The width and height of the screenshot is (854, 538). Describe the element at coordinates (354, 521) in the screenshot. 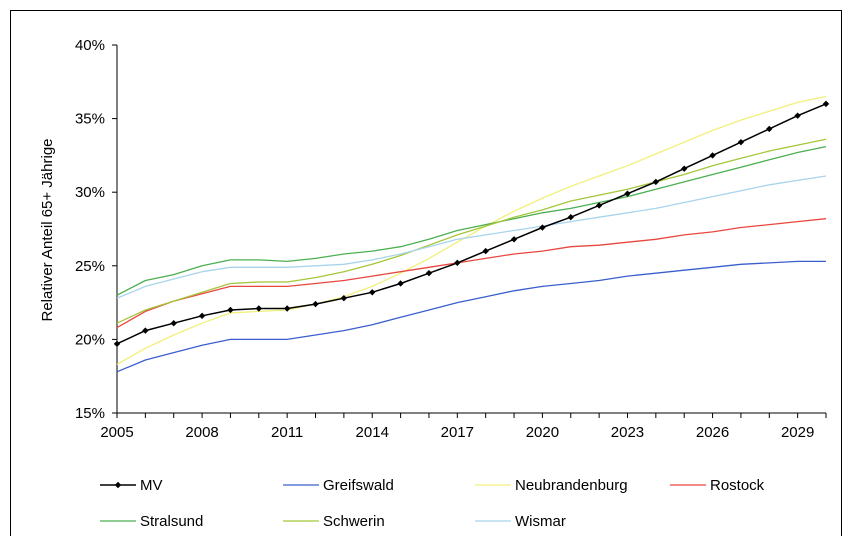

I see `legend-label-schwerin: Schwerin` at that location.